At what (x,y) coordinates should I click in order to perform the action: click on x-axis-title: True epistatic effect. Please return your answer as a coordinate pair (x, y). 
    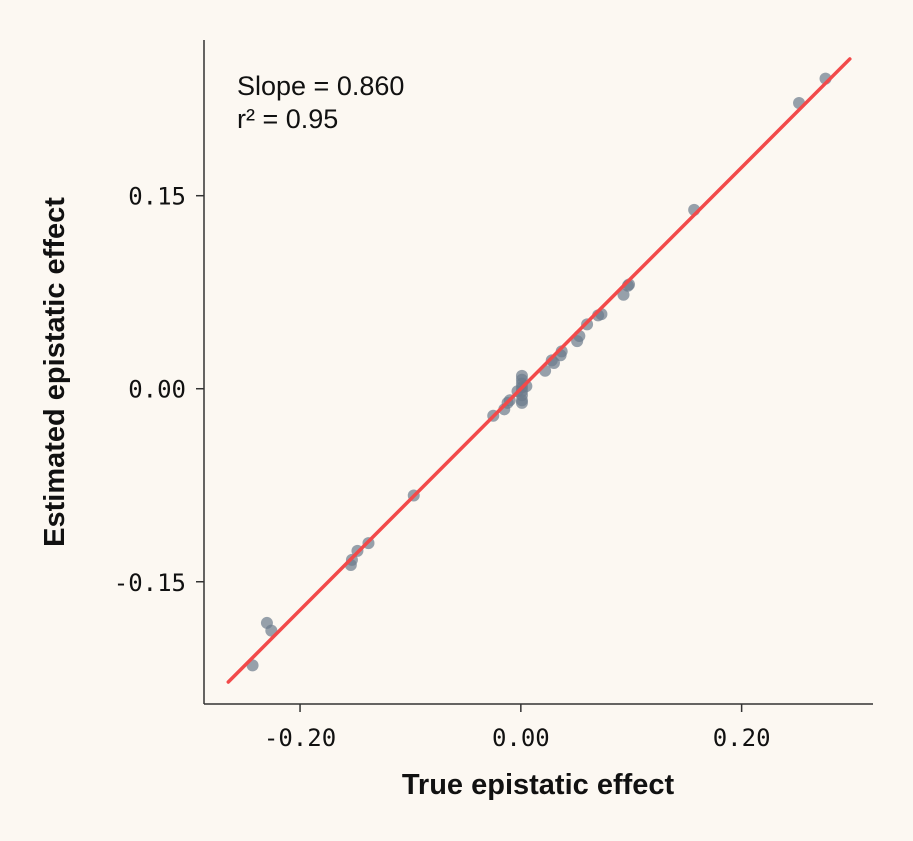
    Looking at the image, I should click on (538, 785).